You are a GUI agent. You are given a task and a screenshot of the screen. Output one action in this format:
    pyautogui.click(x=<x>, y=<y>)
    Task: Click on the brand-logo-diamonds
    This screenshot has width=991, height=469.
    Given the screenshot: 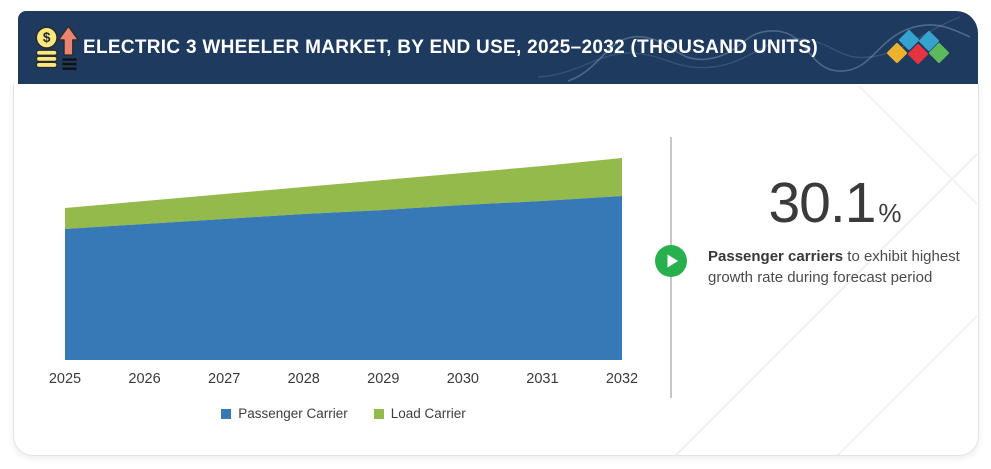 What is the action you would take?
    pyautogui.click(x=918, y=47)
    